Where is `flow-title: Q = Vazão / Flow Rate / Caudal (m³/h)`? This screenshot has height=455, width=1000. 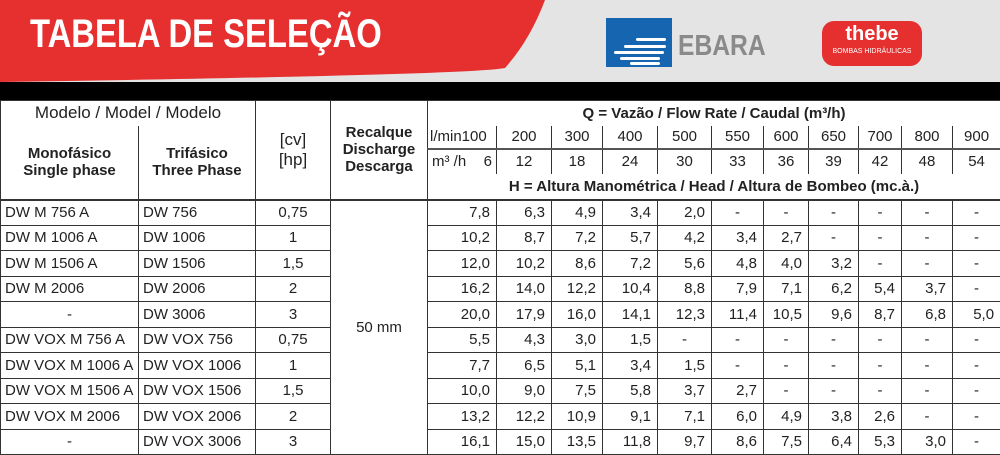 flow-title: Q = Vazão / Flow Rate / Caudal (m³/h) is located at coordinates (713, 113).